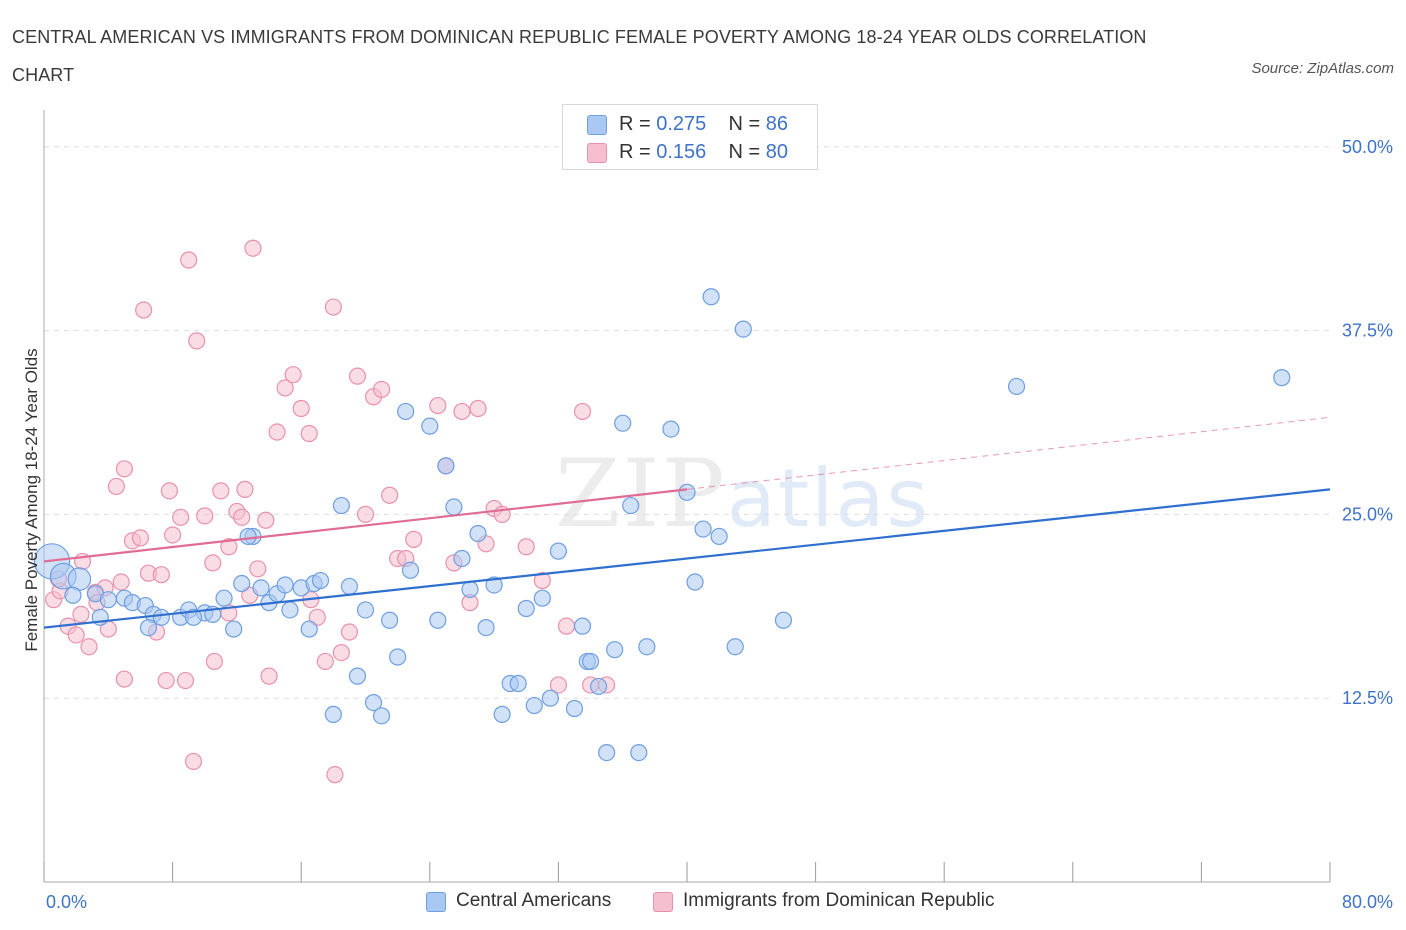 This screenshot has height=930, width=1406. I want to click on y-axis-label: Female Poverty Among 18-24 Year Olds, so click(31, 500).